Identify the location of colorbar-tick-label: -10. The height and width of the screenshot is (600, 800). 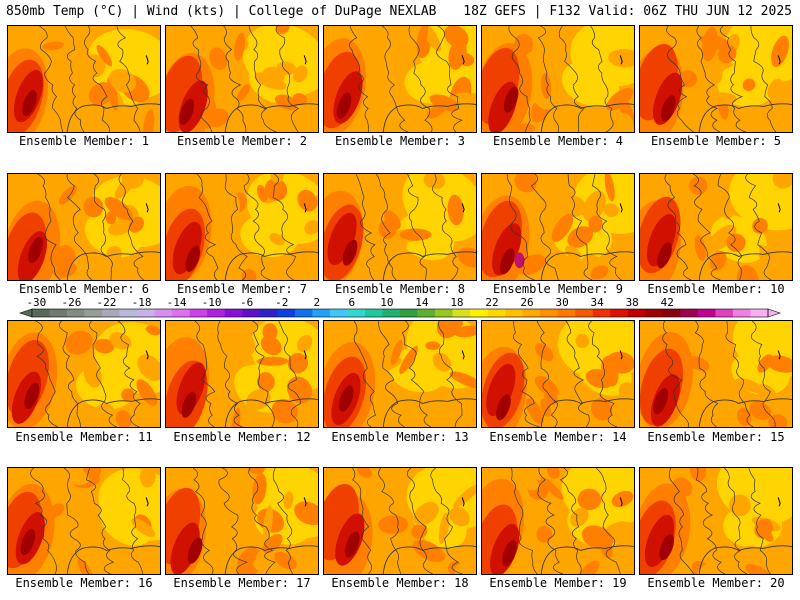
(212, 302).